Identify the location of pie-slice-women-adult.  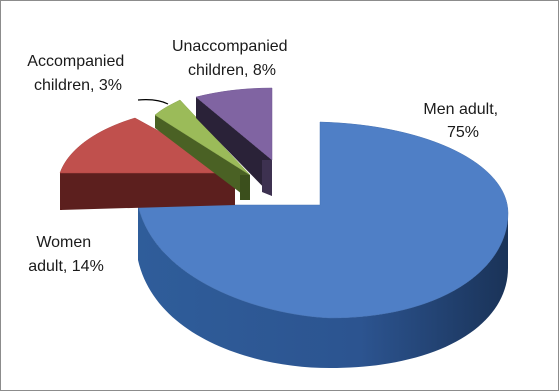
(147, 163).